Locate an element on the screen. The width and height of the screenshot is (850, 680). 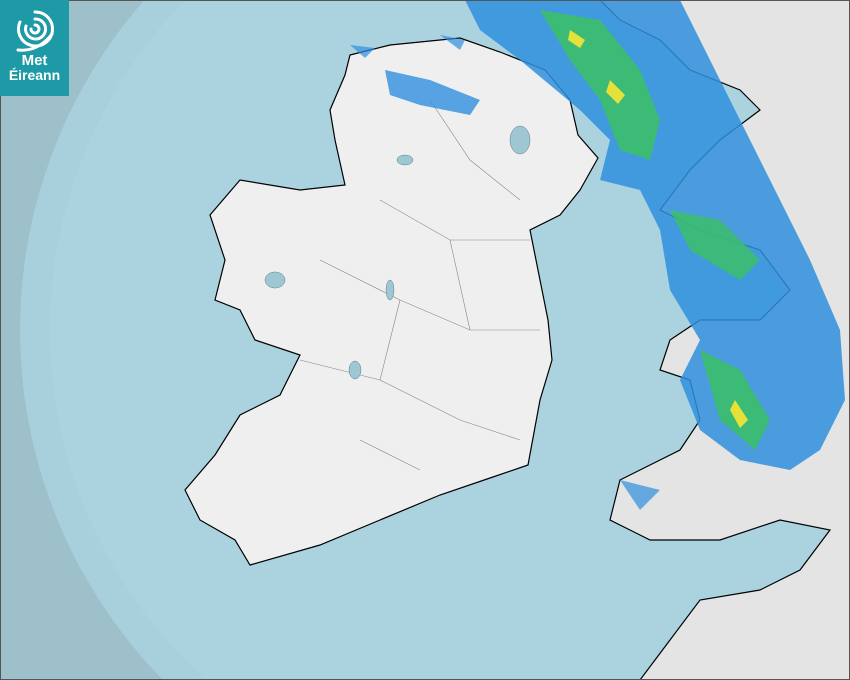
swirl-icon is located at coordinates (35, 31).